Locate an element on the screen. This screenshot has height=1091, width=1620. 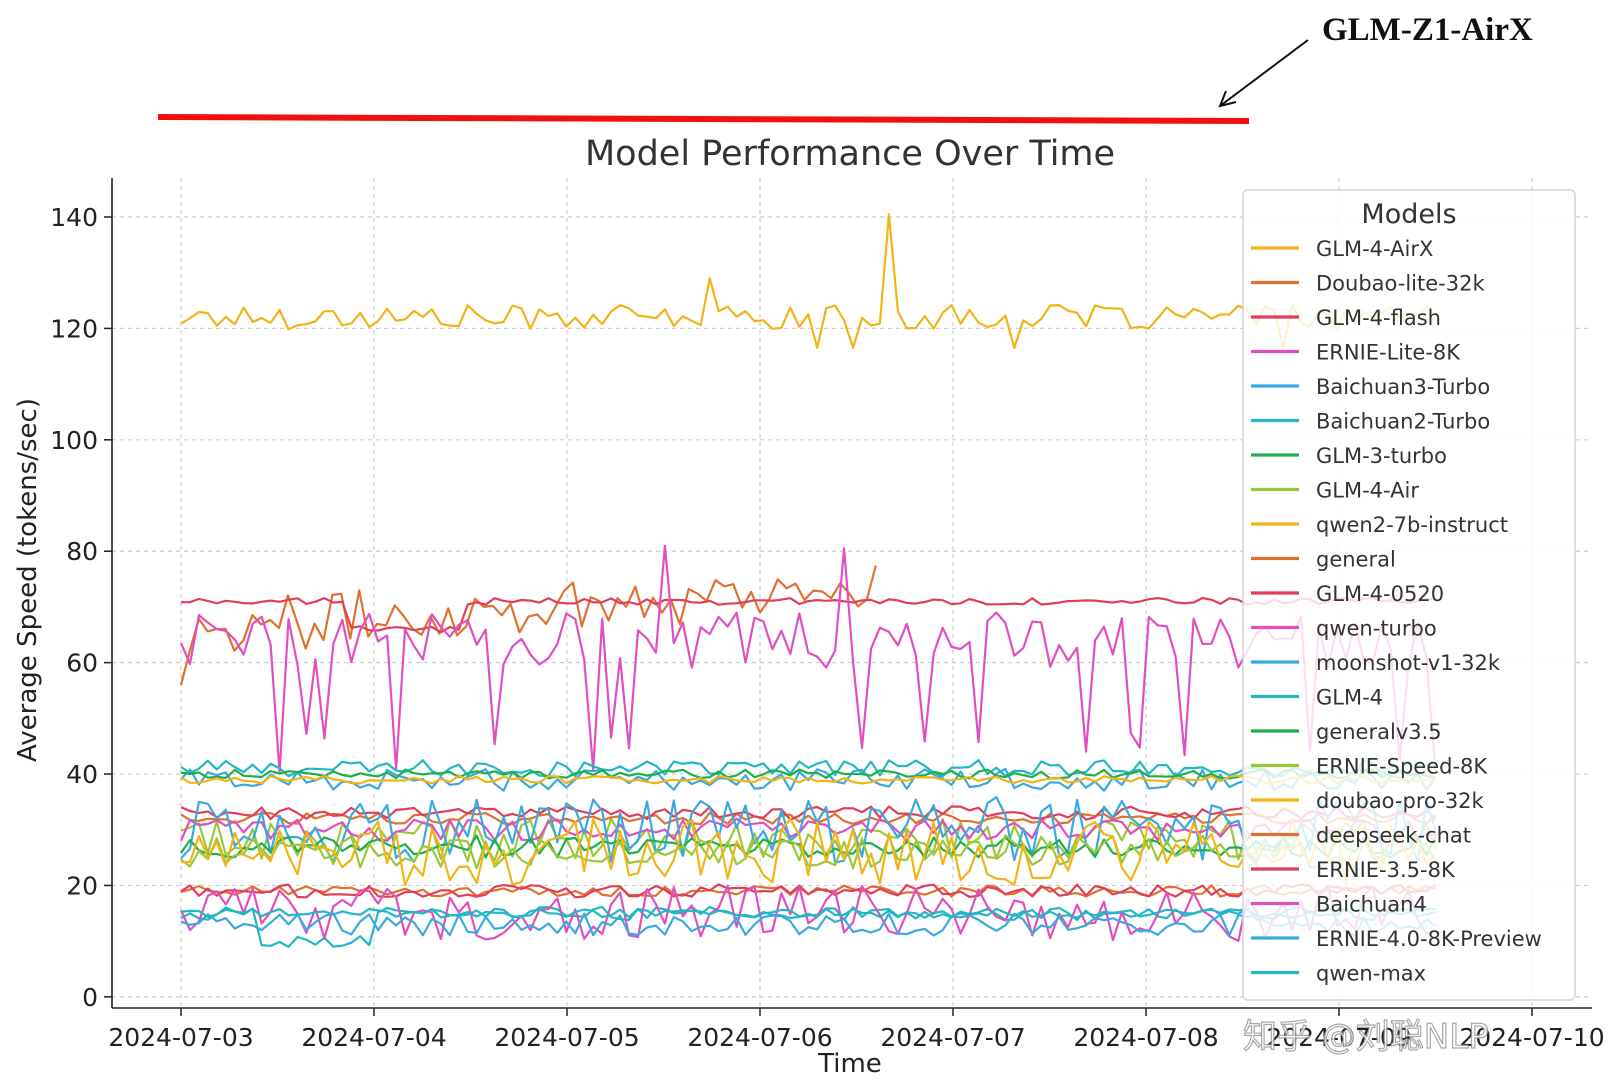
x-tick-label: 2024-07-06 is located at coordinates (759, 1037).